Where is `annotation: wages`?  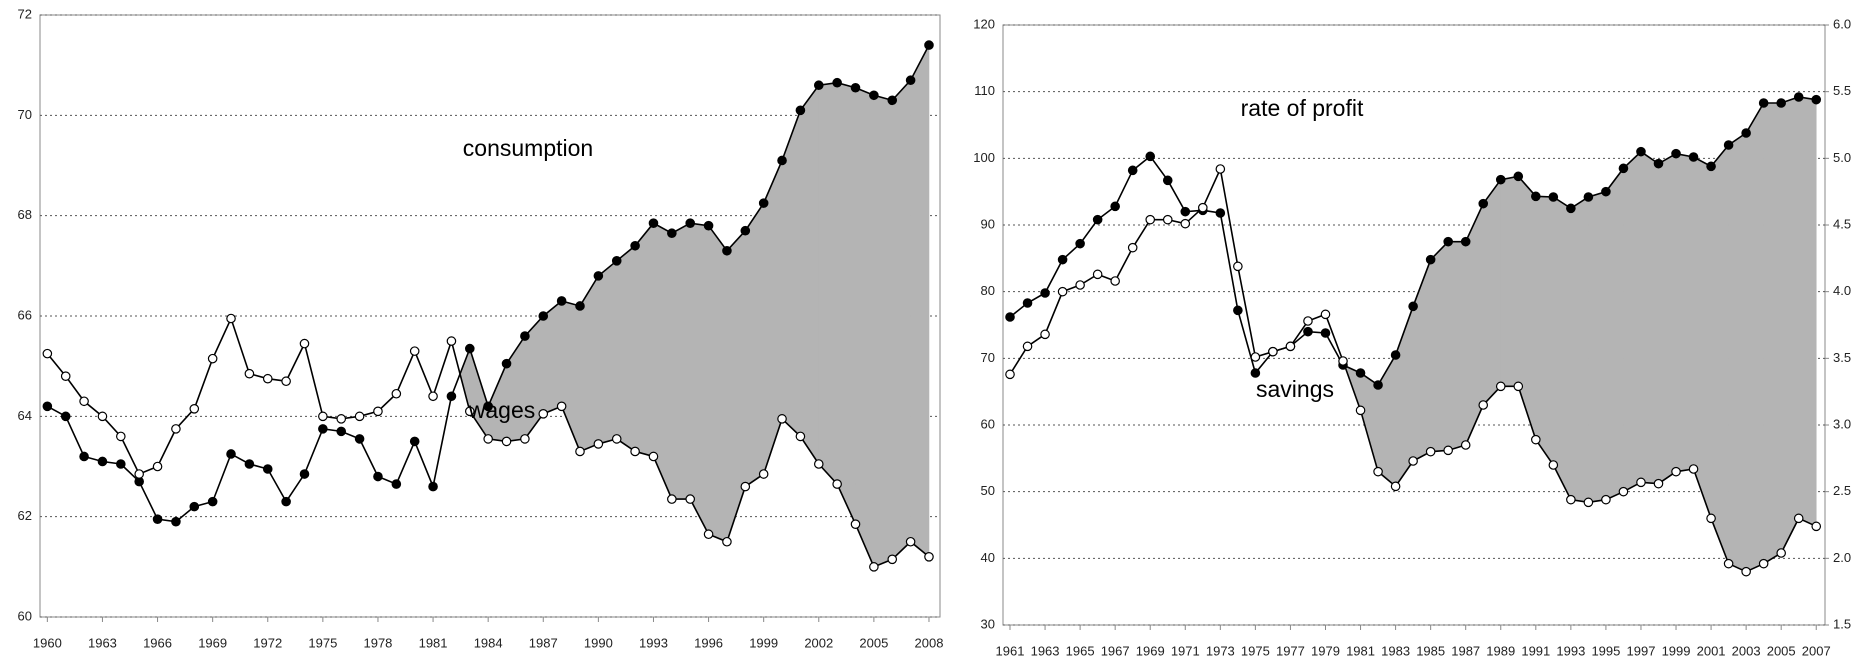 annotation: wages is located at coordinates (501, 410).